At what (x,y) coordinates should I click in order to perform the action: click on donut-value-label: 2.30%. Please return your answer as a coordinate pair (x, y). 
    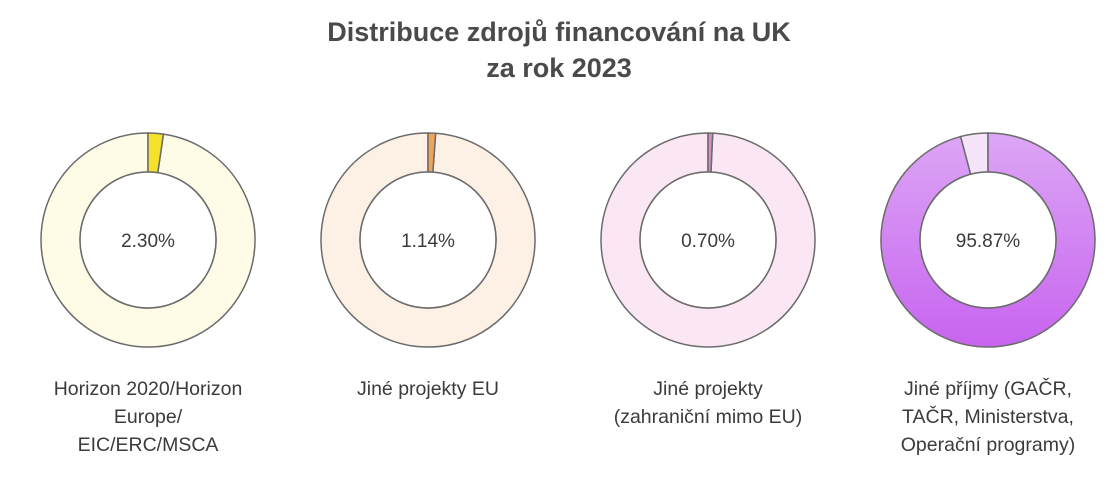
    Looking at the image, I should click on (148, 241).